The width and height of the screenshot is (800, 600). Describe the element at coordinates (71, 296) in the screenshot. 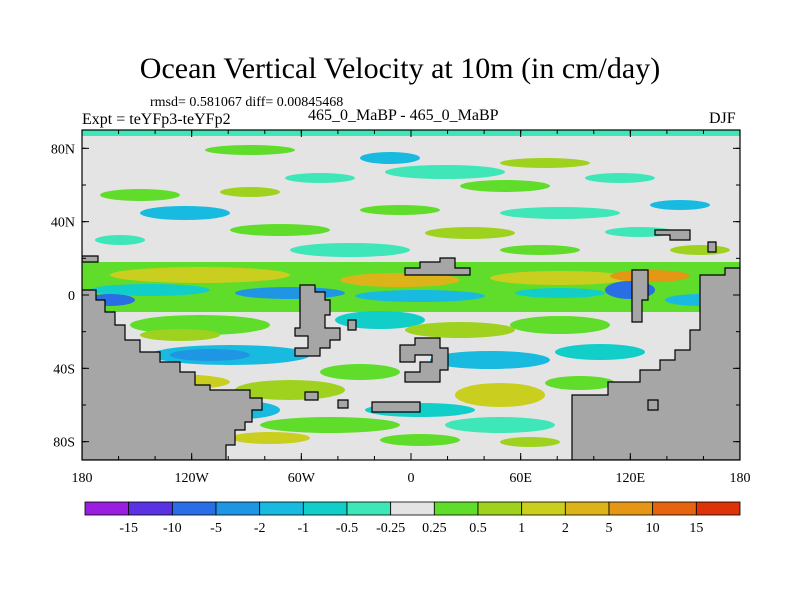

I see `y-tick-label: 0` at that location.